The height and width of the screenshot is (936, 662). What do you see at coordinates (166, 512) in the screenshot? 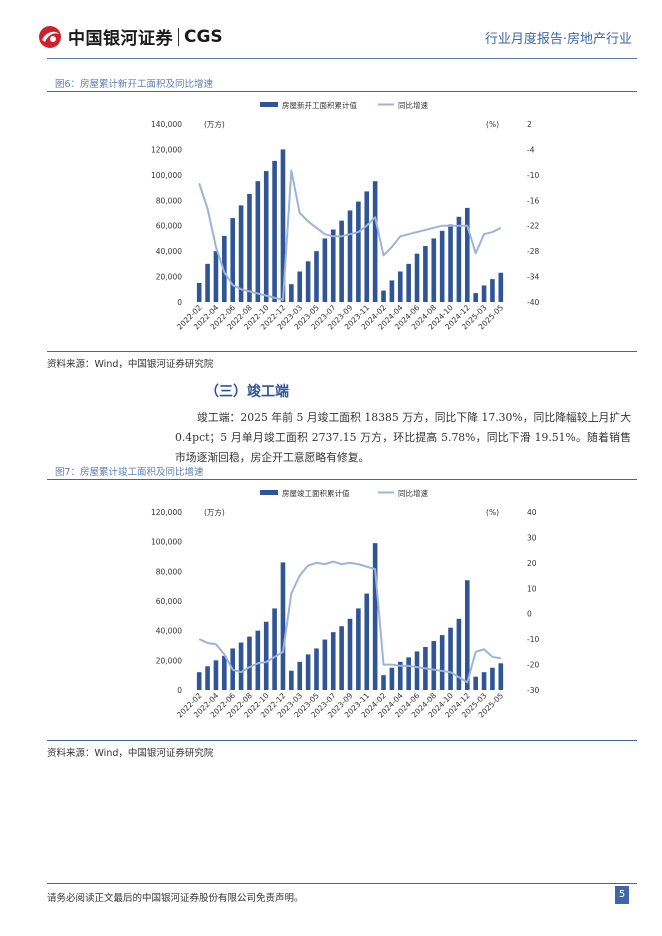
I see `fig7-left-tick: 120,000` at bounding box center [166, 512].